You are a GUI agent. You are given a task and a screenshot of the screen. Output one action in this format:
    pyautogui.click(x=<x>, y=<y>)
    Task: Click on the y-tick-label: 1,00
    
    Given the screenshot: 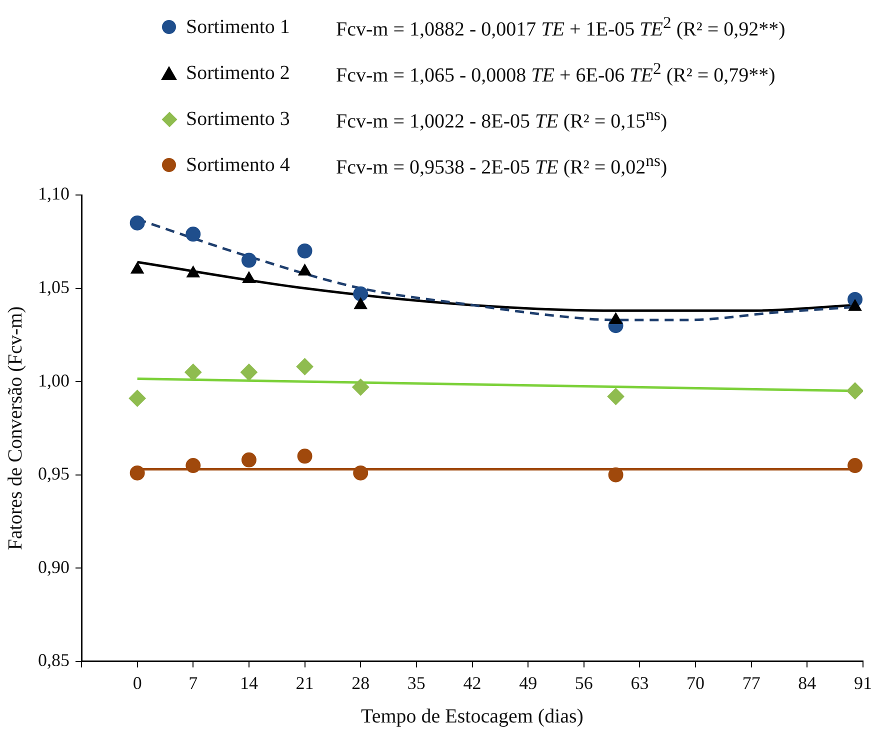 What is the action you would take?
    pyautogui.click(x=54, y=380)
    